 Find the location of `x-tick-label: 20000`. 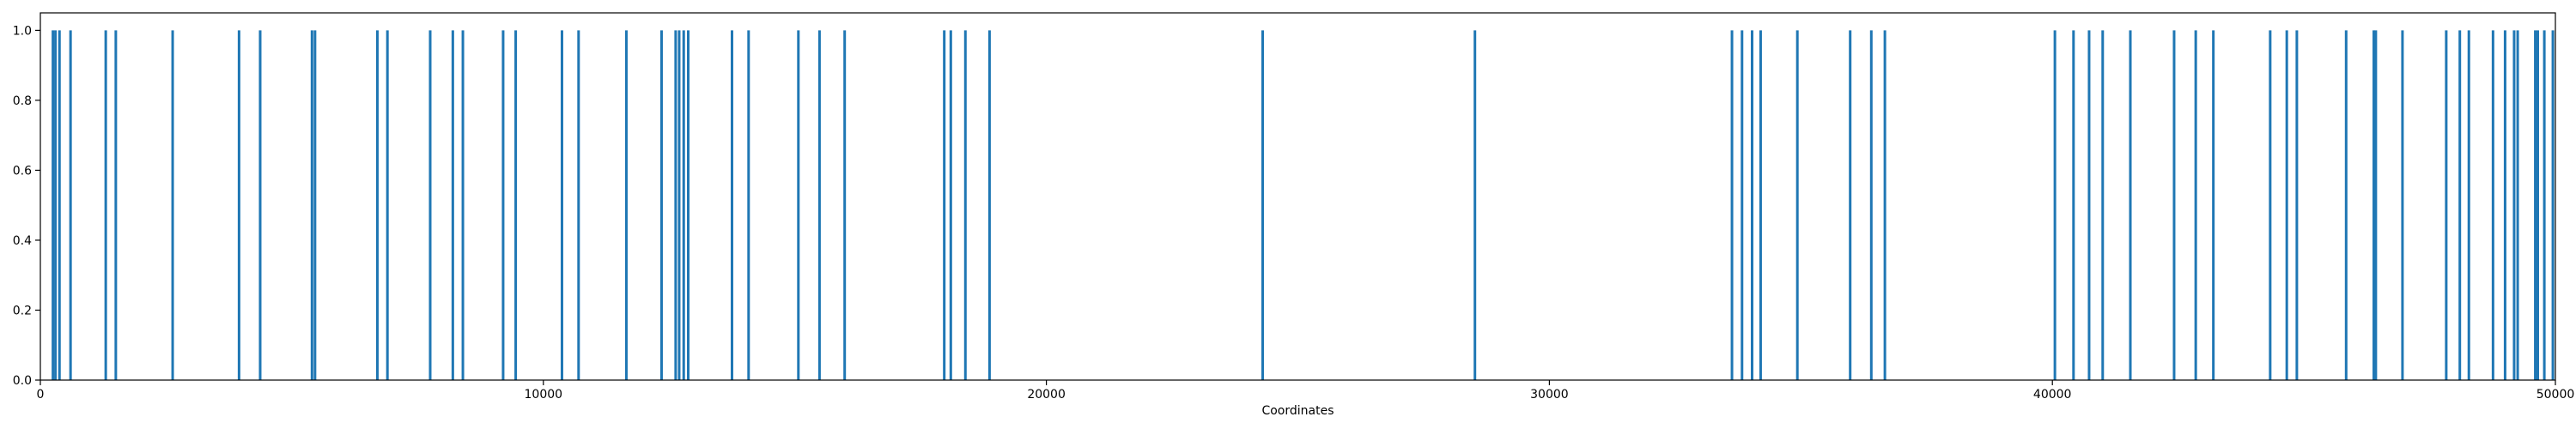

x-tick-label: 20000 is located at coordinates (1046, 395).